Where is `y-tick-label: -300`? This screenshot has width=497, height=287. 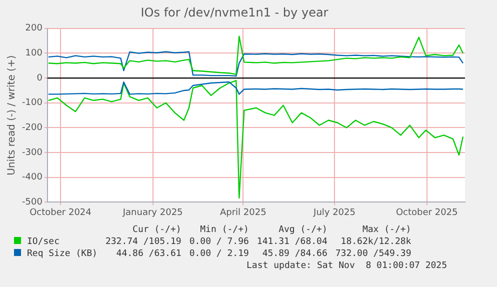
y-tick-label: -300 is located at coordinates (32, 153).